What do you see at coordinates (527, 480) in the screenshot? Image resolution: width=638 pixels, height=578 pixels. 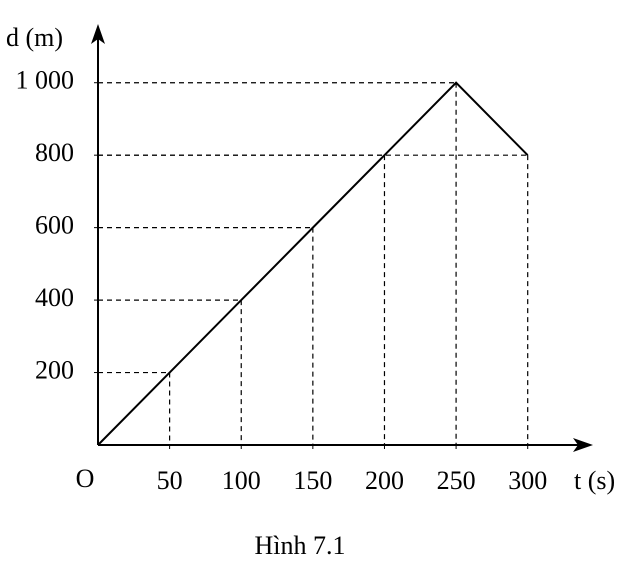 I see `x-tick-label: 300` at bounding box center [527, 480].